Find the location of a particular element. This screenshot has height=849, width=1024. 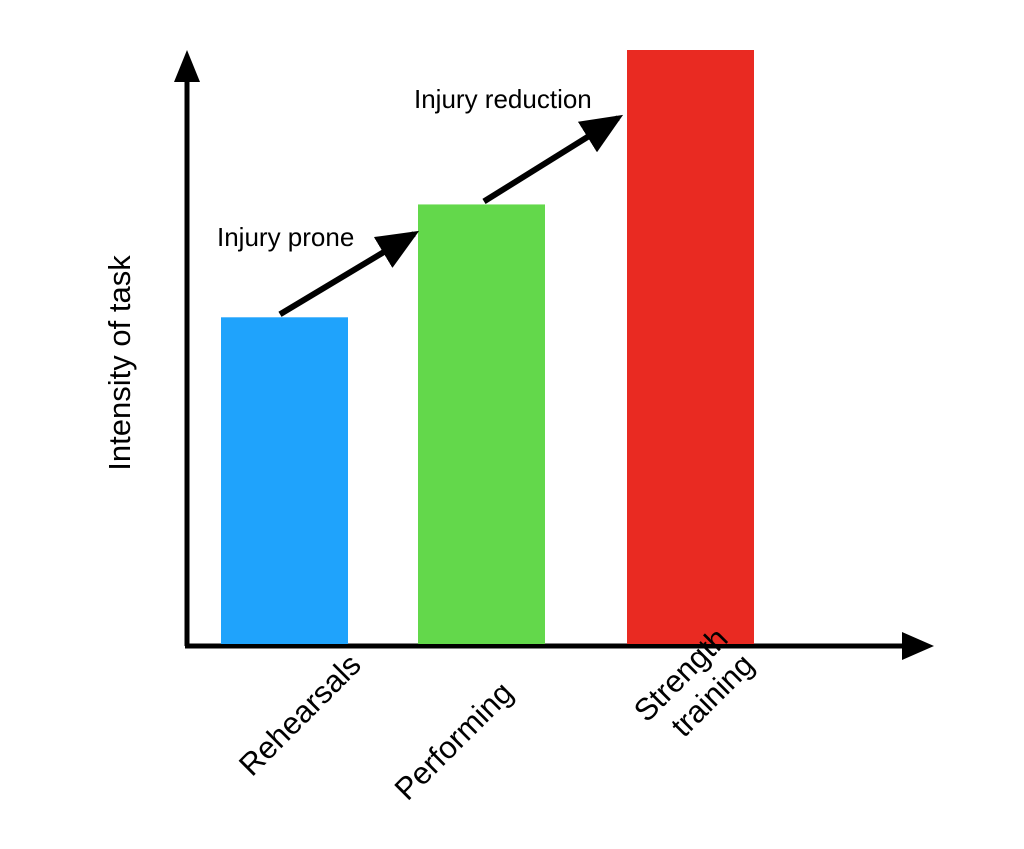

annotation-label-2: Injury reduction is located at coordinates (503, 99).